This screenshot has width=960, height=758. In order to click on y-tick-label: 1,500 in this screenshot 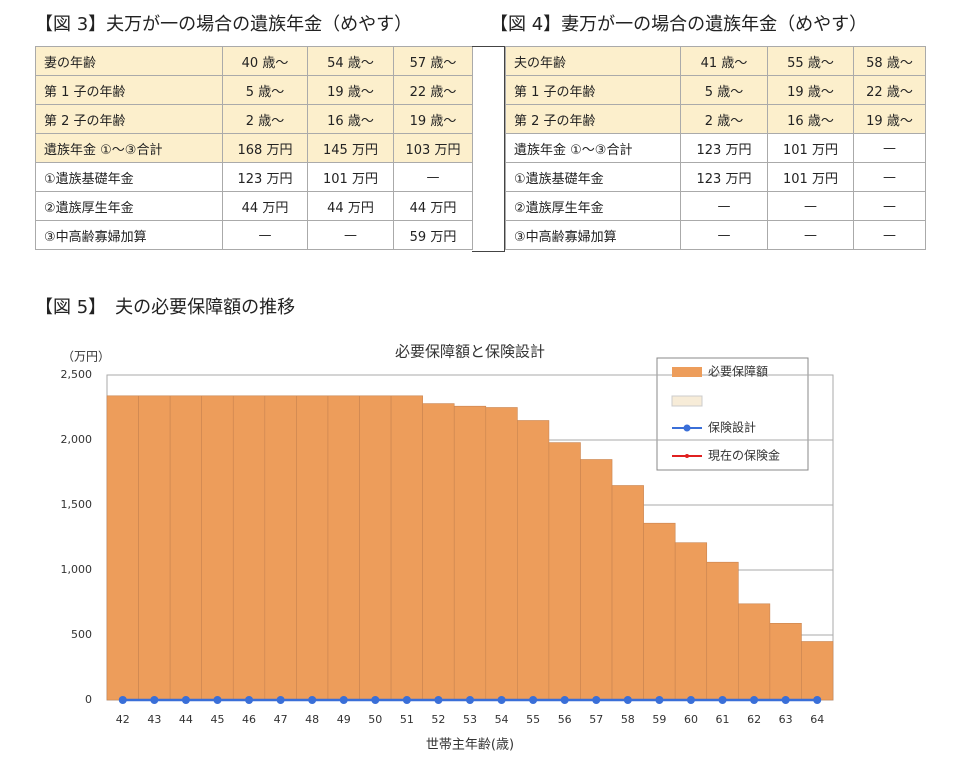, I will do `click(77, 504)`.